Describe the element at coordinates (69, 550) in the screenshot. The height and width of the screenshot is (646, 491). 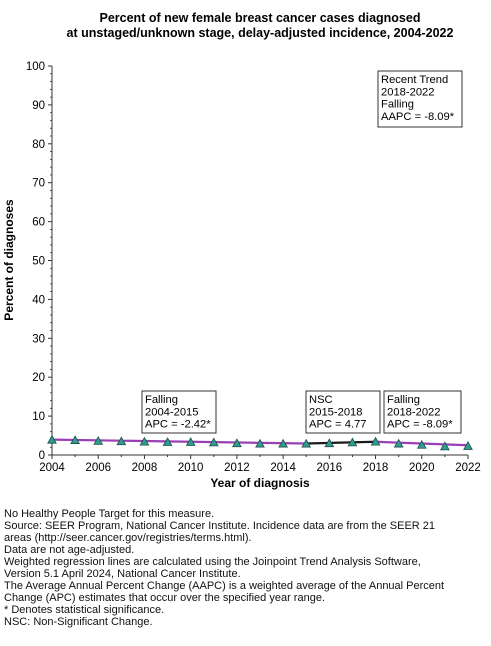
I see `footnote-line: Data are not age-adjusted.` at that location.